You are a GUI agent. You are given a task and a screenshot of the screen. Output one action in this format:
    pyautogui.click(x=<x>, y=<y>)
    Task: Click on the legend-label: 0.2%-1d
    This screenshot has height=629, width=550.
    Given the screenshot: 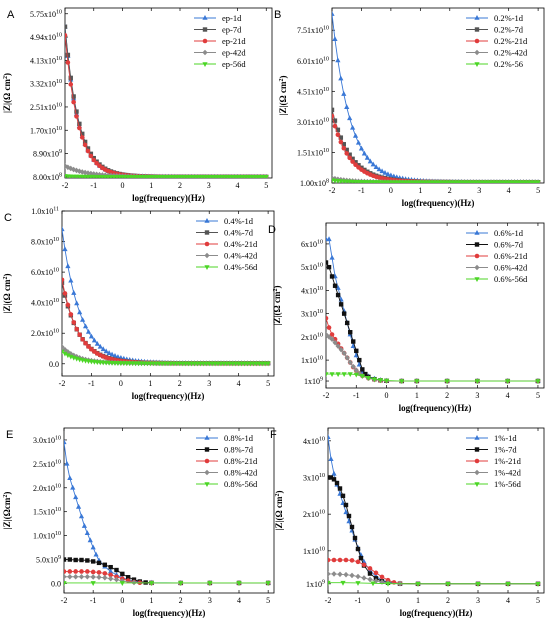 What is the action you would take?
    pyautogui.click(x=509, y=18)
    